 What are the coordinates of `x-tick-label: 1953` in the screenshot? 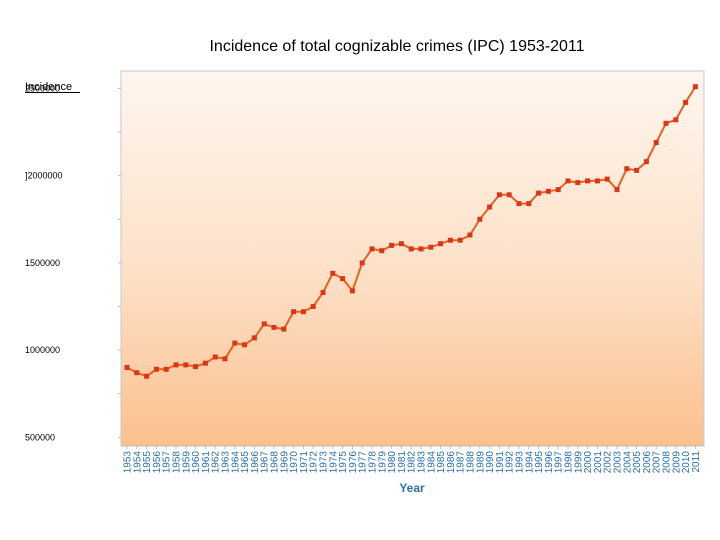 It's located at (128, 462).